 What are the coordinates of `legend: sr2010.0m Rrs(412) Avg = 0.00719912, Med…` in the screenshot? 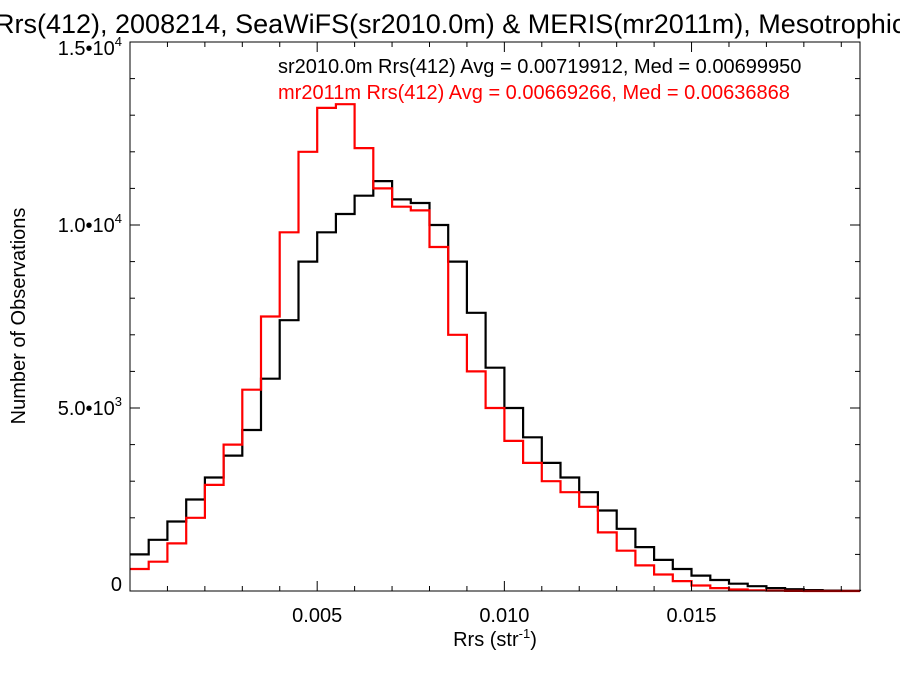 It's located at (539, 80).